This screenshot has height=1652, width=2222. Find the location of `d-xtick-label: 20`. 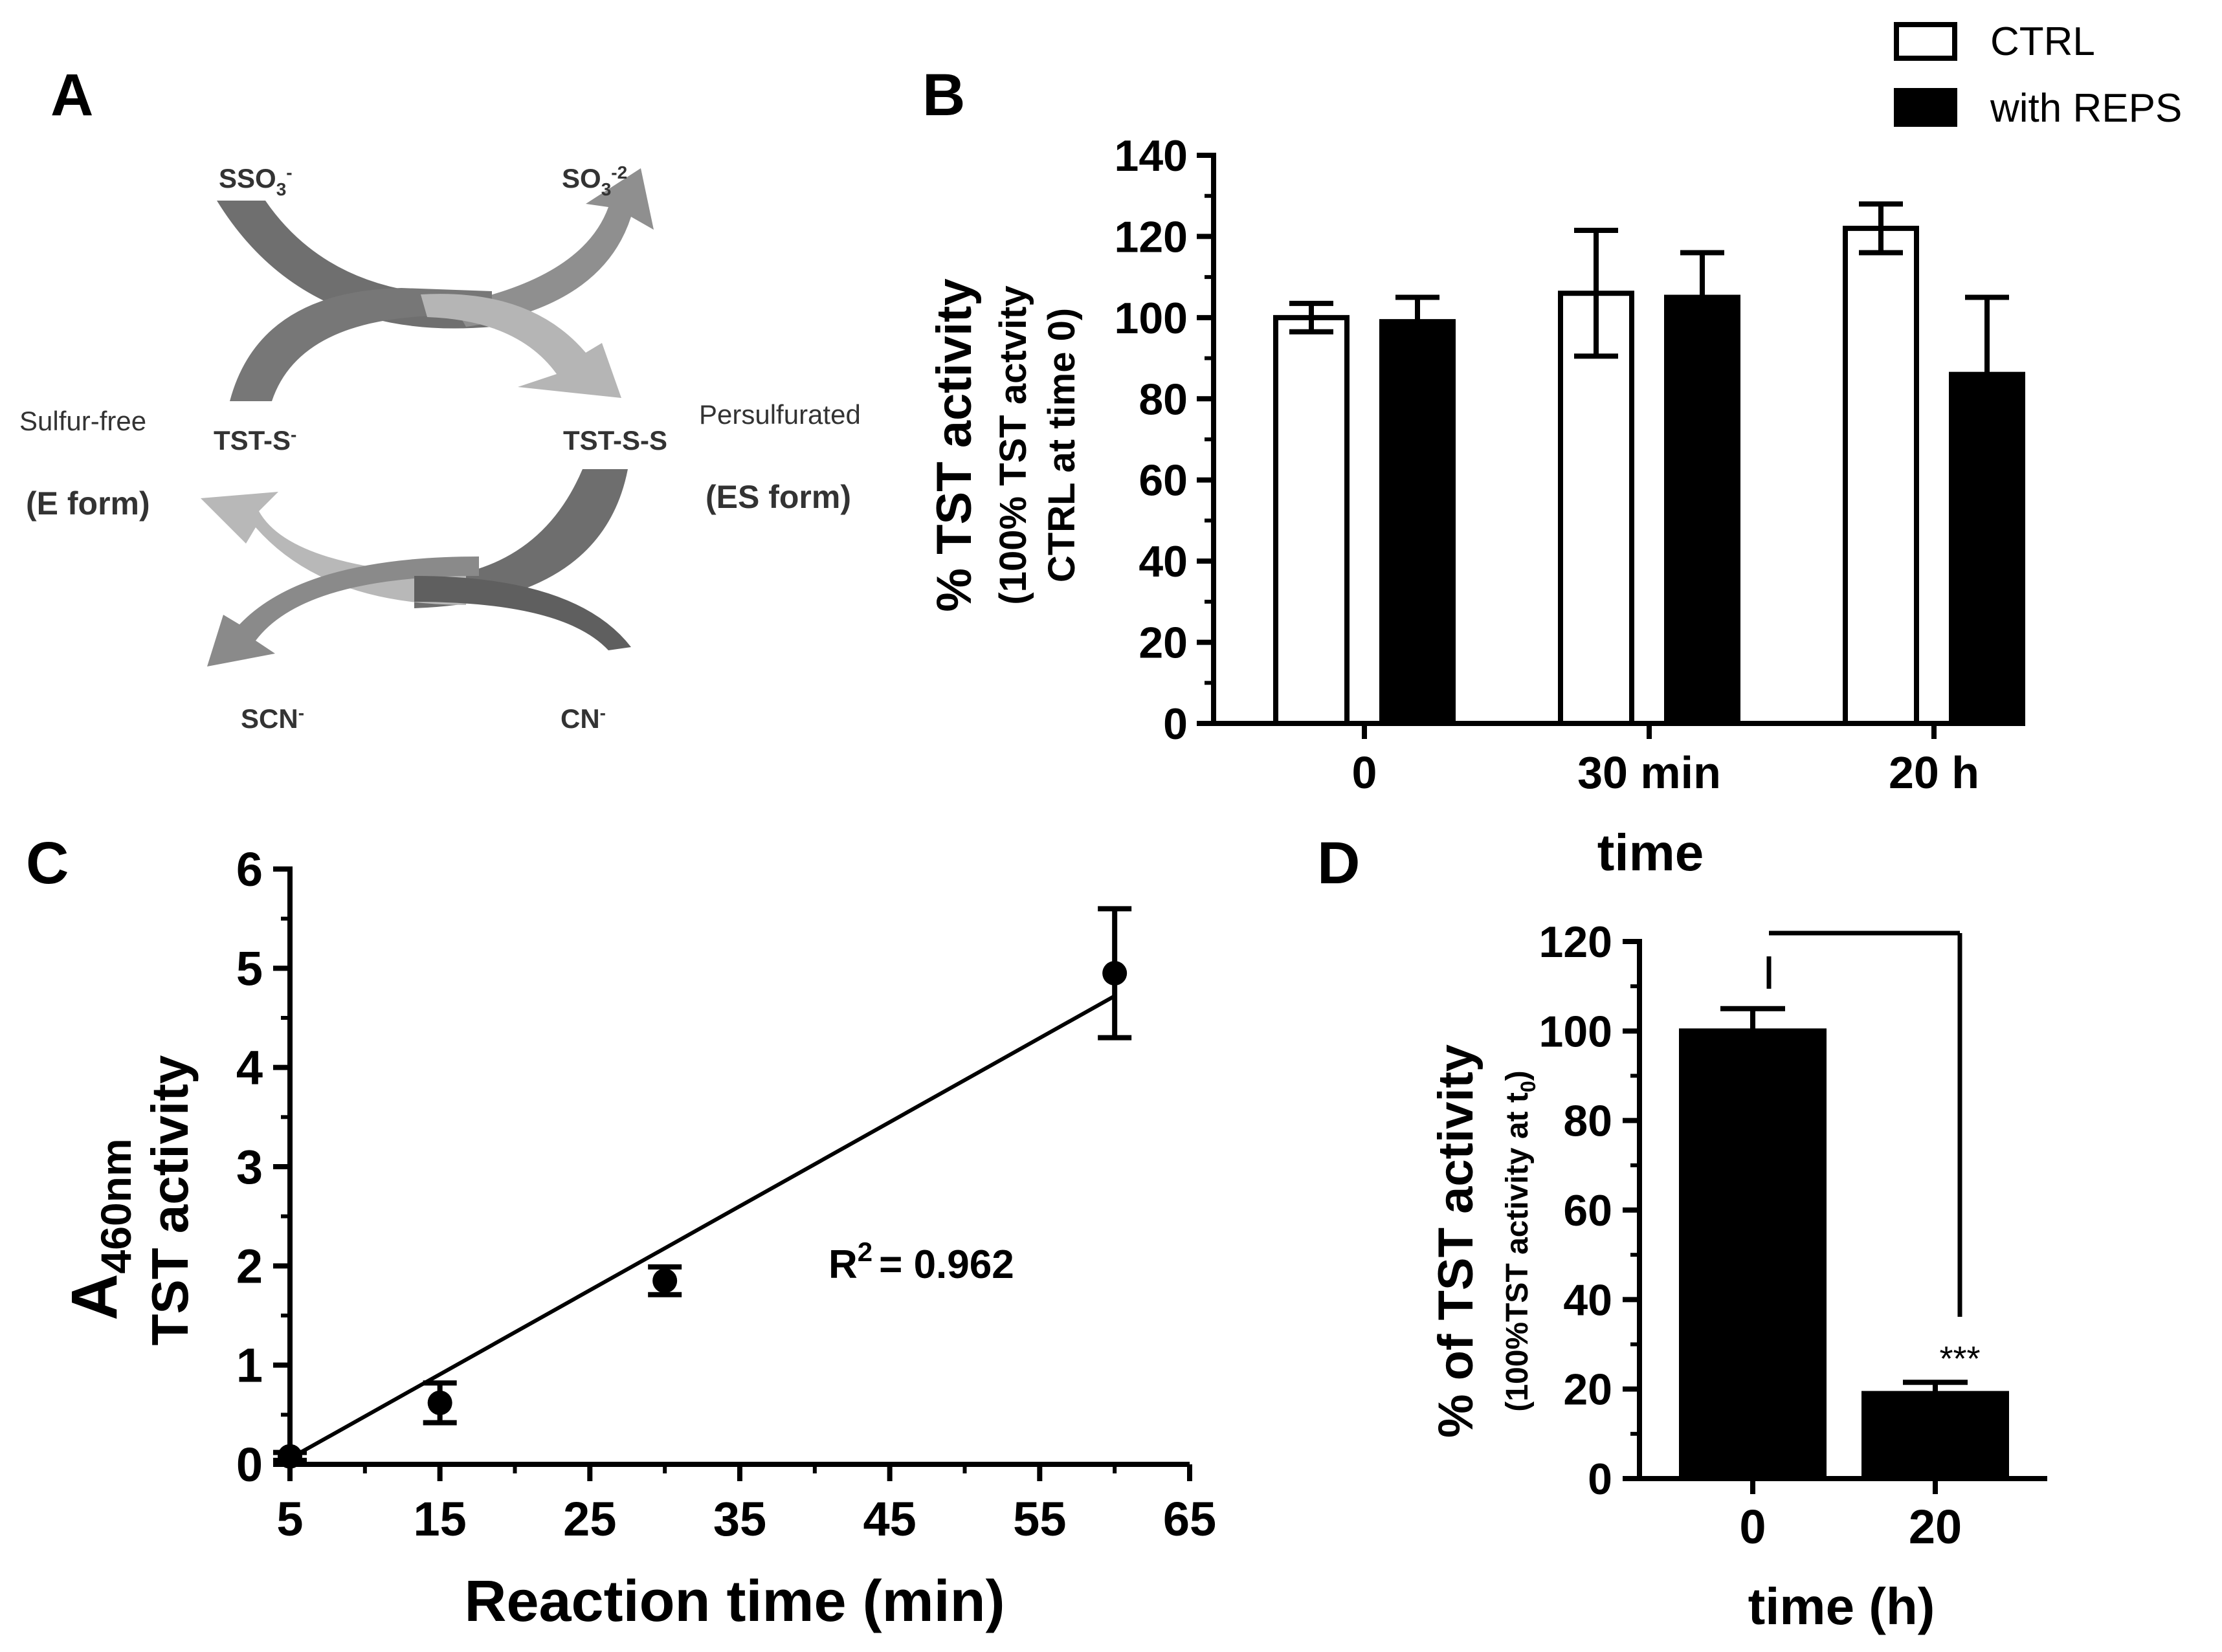

d-xtick-label: 20 is located at coordinates (1935, 1527).